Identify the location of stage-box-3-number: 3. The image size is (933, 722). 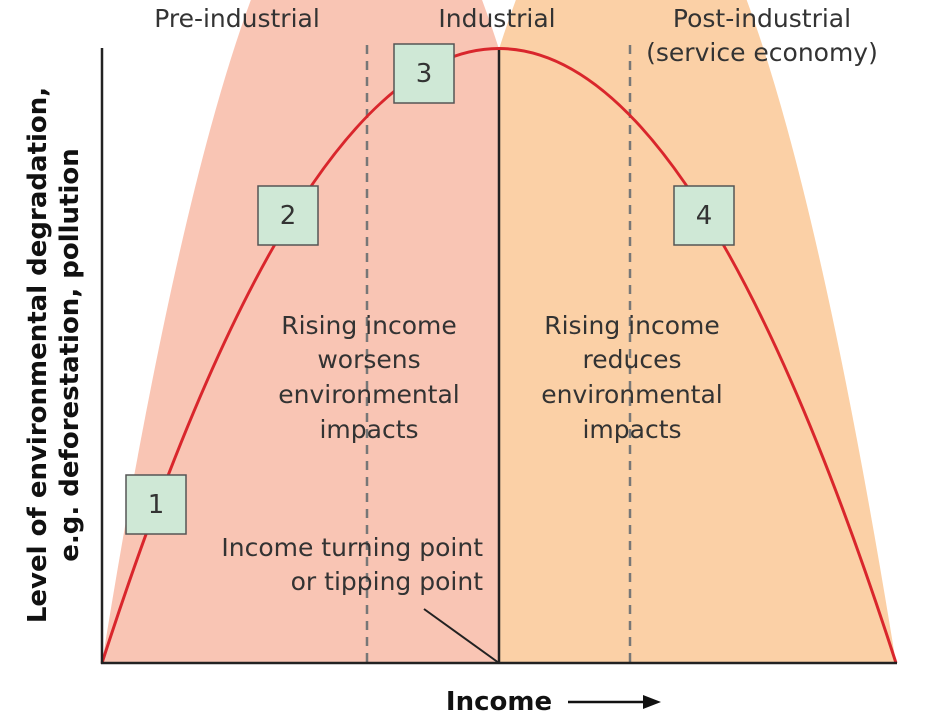
(424, 74).